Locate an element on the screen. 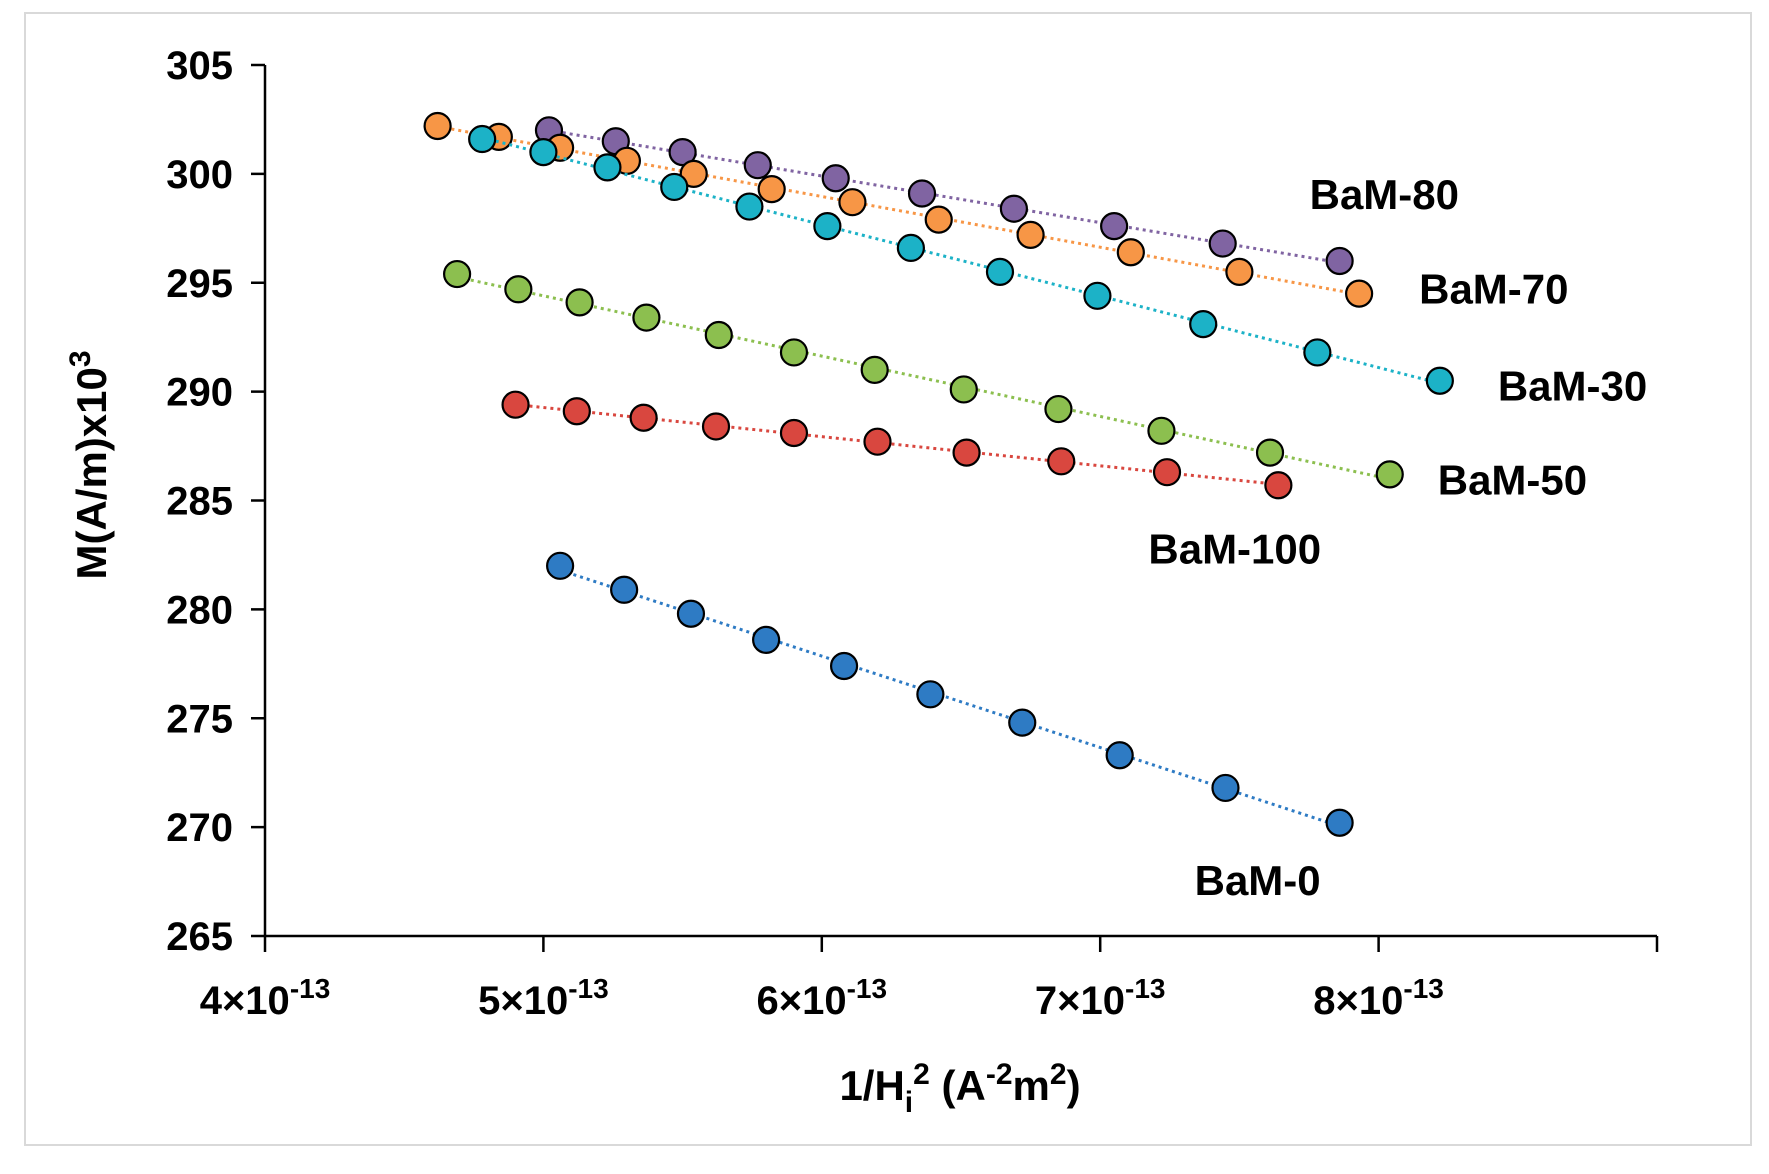  series-label-bam-0: BaM-0 is located at coordinates (1258, 880).